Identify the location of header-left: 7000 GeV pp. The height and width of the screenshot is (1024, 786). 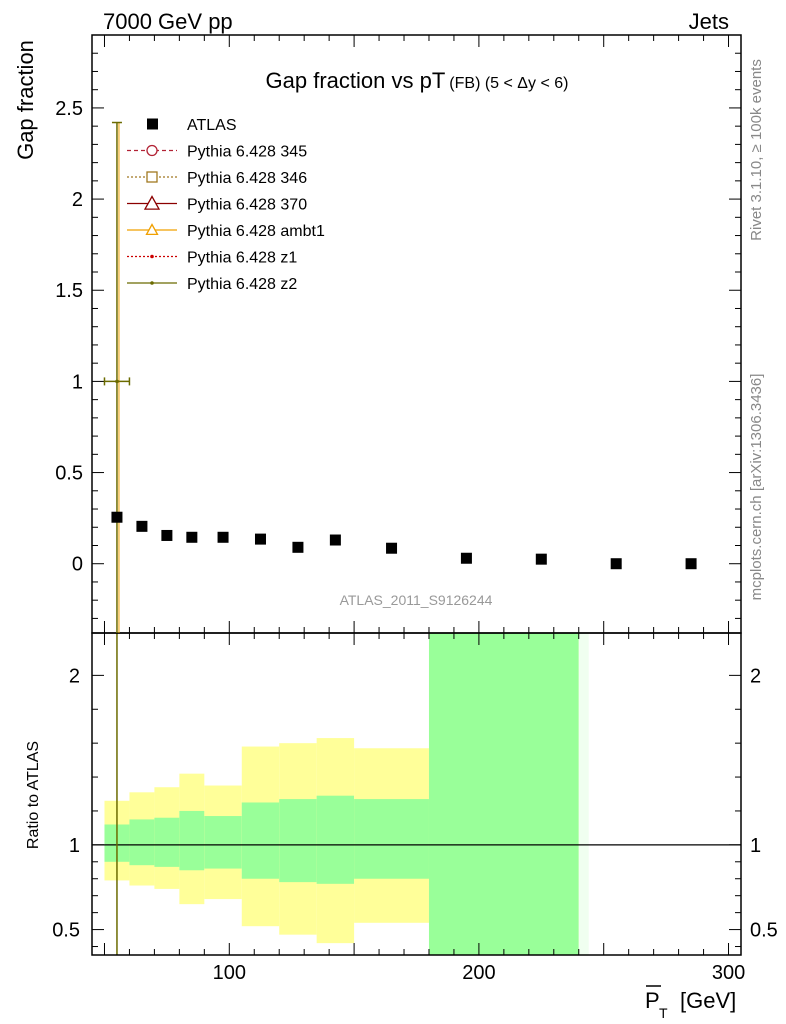
(168, 21).